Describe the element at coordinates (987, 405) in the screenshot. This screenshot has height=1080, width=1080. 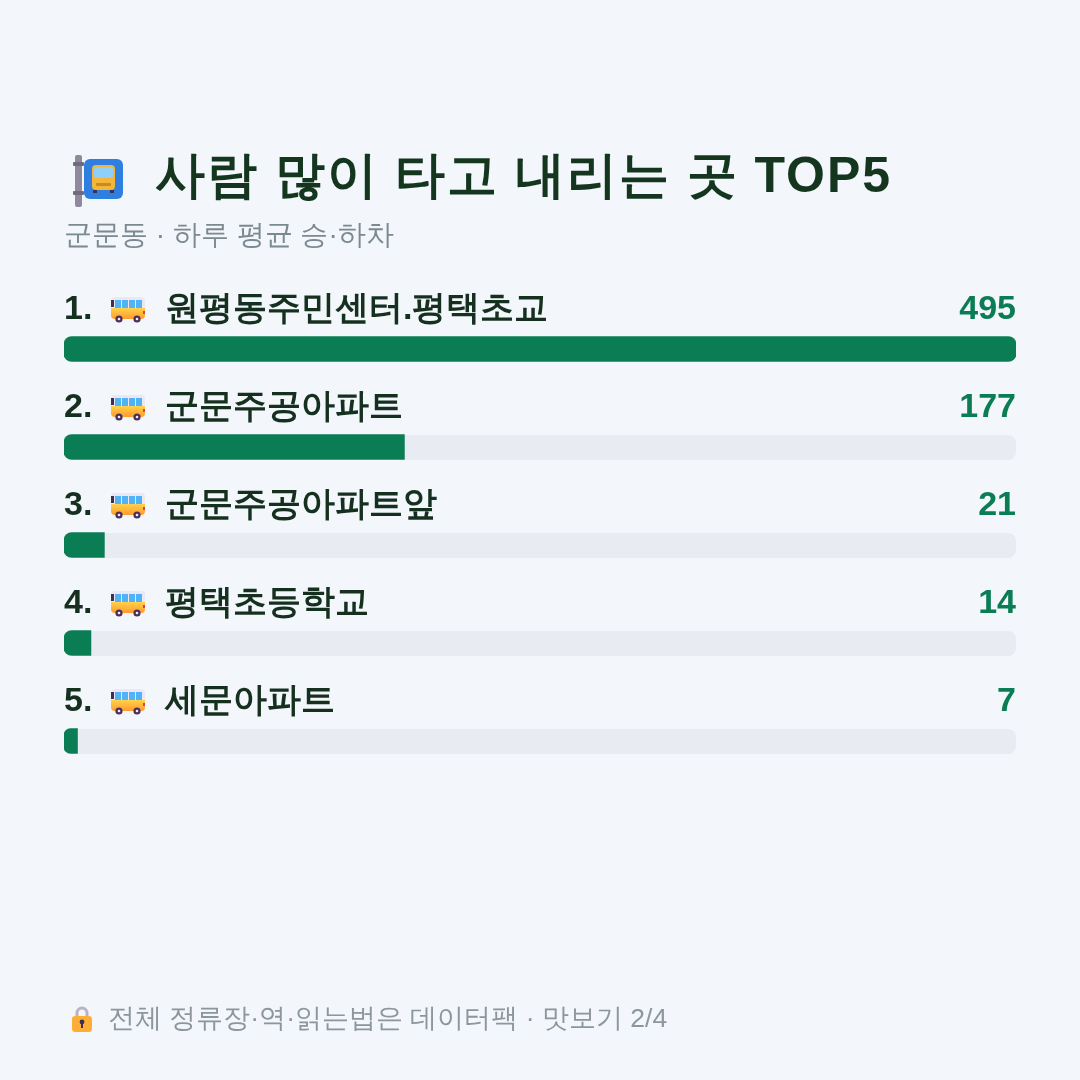
I see `data-label: 177` at that location.